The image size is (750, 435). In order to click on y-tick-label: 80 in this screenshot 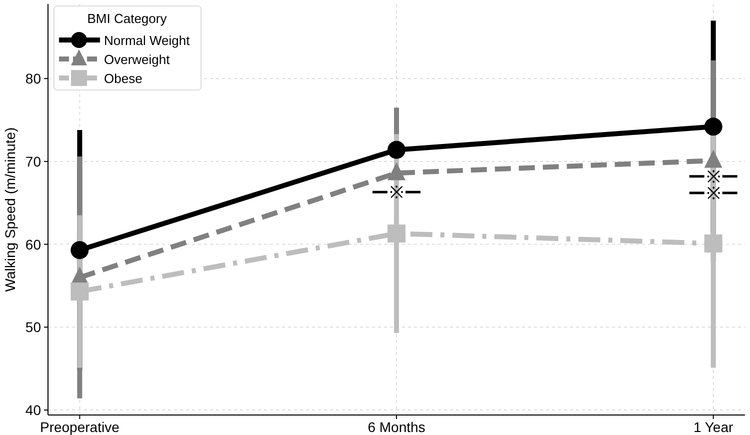, I will do `click(33, 78)`.